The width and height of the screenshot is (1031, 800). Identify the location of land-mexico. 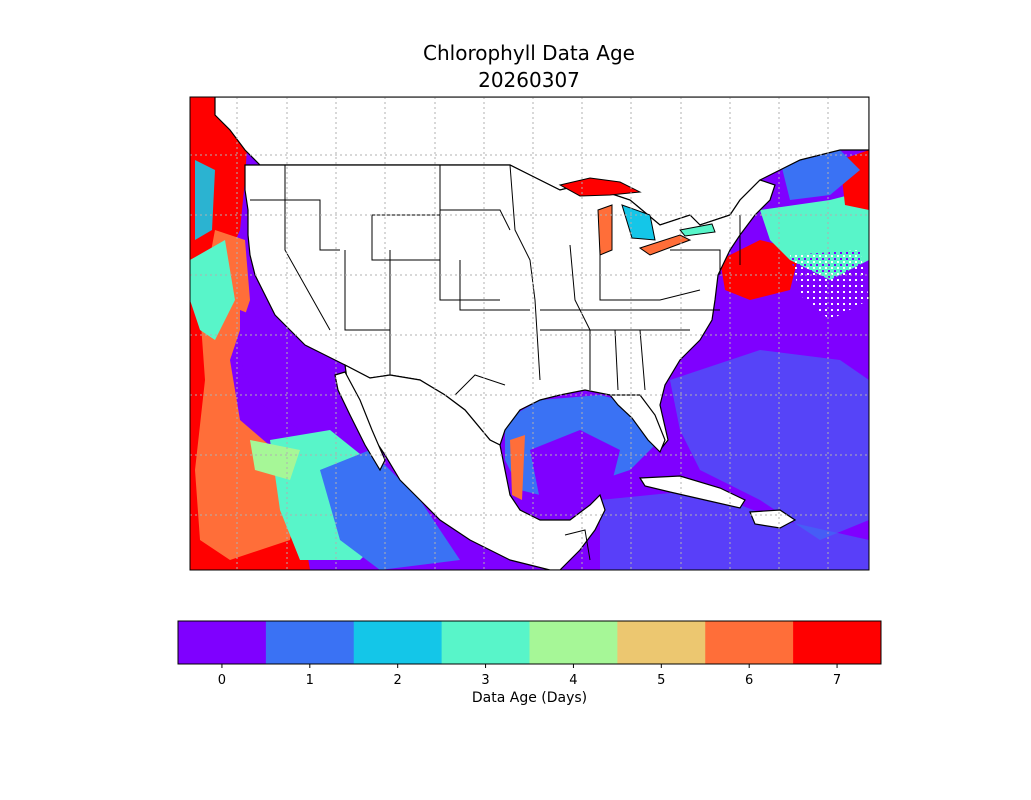
(475, 466).